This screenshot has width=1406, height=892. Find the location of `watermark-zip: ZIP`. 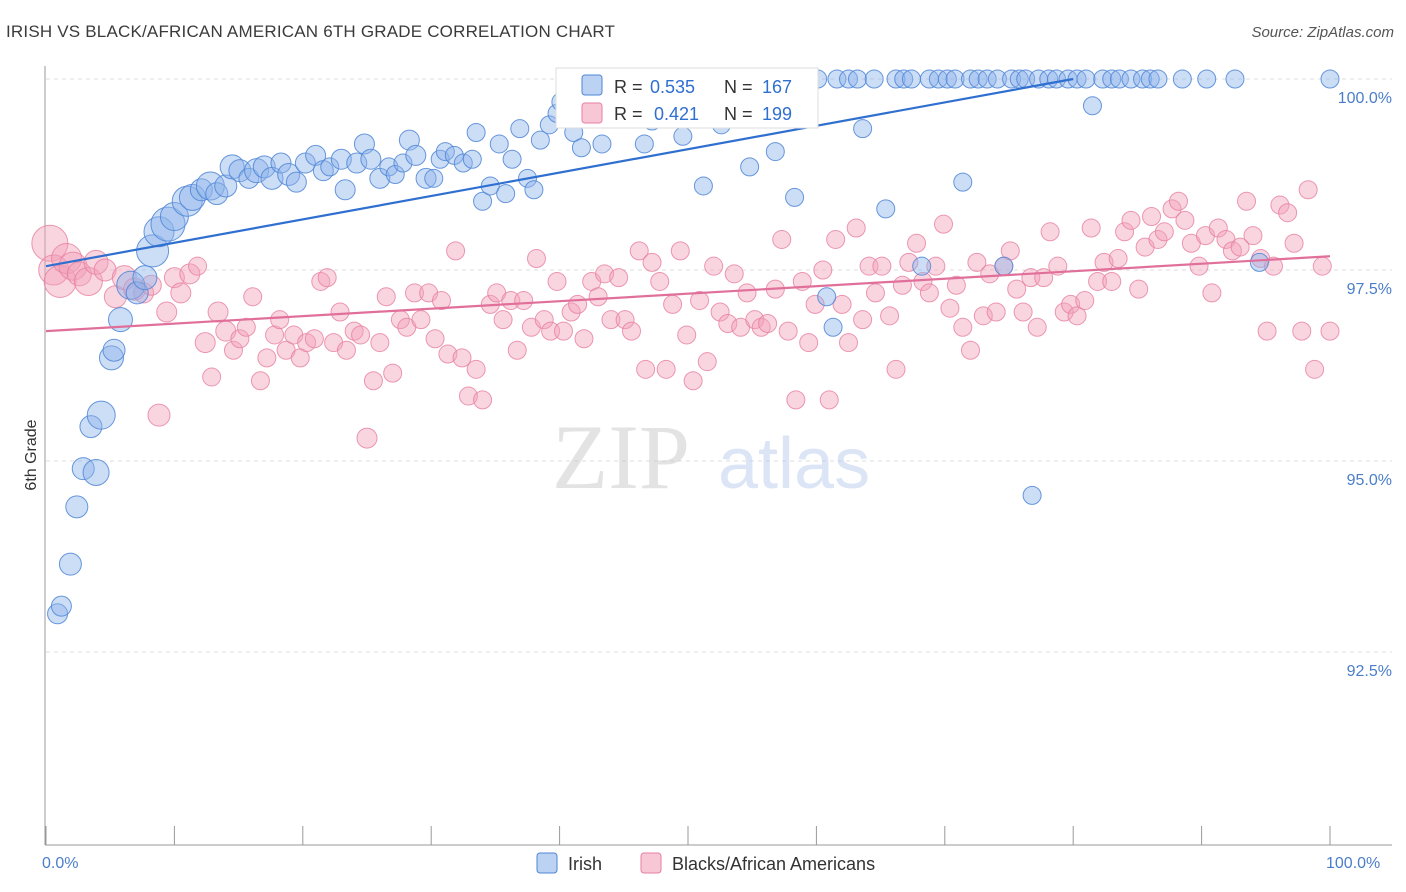

watermark-zip: ZIP is located at coordinates (621, 457).